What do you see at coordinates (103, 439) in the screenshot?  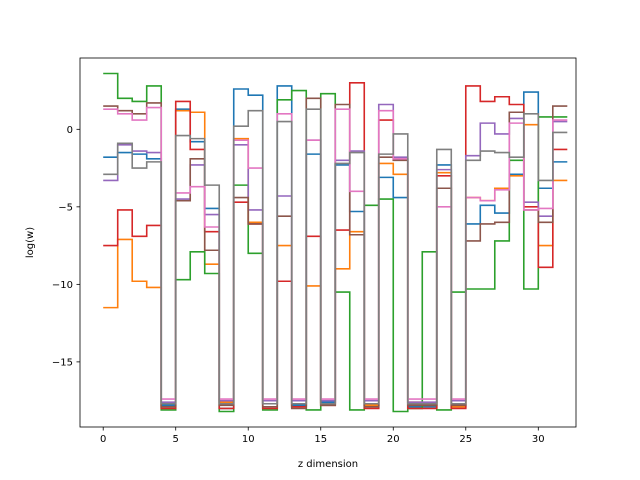 I see `x-tick-label: 0` at bounding box center [103, 439].